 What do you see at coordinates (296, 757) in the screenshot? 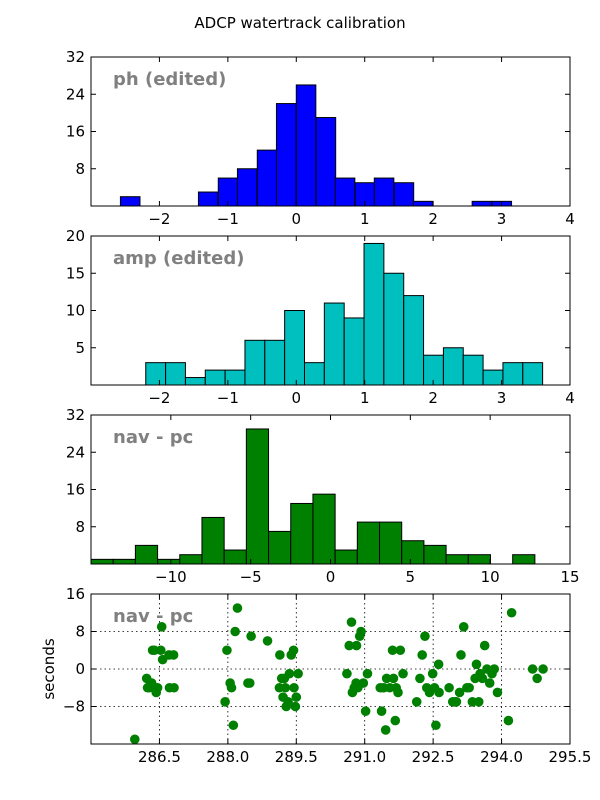
I see `x-tick-label: 289.5` at bounding box center [296, 757].